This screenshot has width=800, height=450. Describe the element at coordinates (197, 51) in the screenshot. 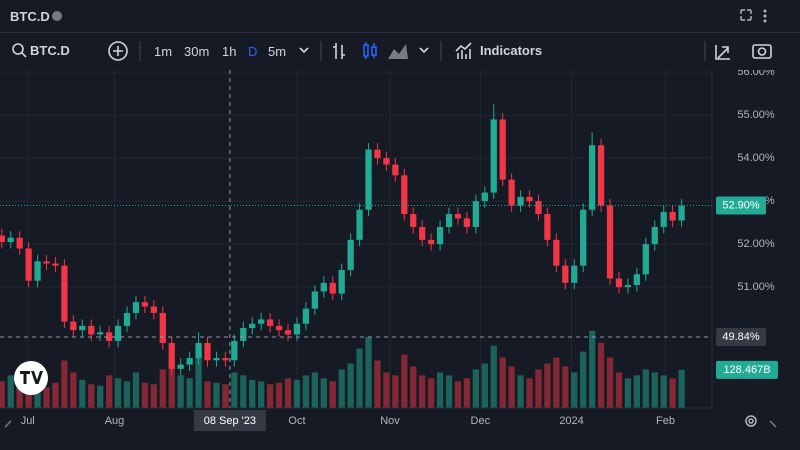

I see `interval: 30m` at that location.